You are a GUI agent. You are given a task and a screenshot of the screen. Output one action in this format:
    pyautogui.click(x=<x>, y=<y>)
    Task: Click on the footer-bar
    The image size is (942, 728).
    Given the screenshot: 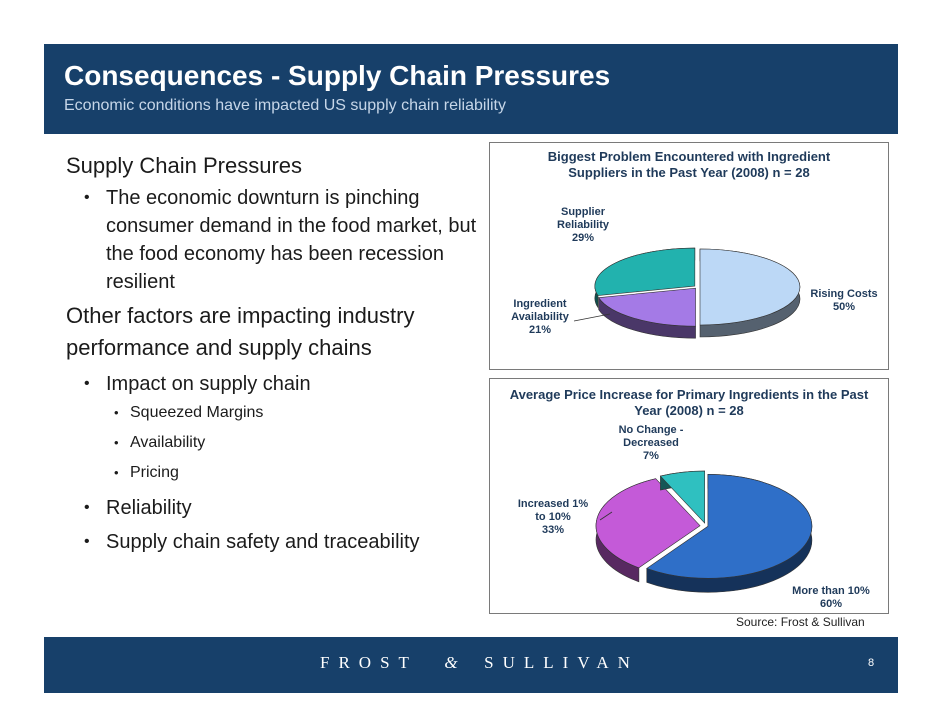 What is the action you would take?
    pyautogui.click(x=471, y=665)
    